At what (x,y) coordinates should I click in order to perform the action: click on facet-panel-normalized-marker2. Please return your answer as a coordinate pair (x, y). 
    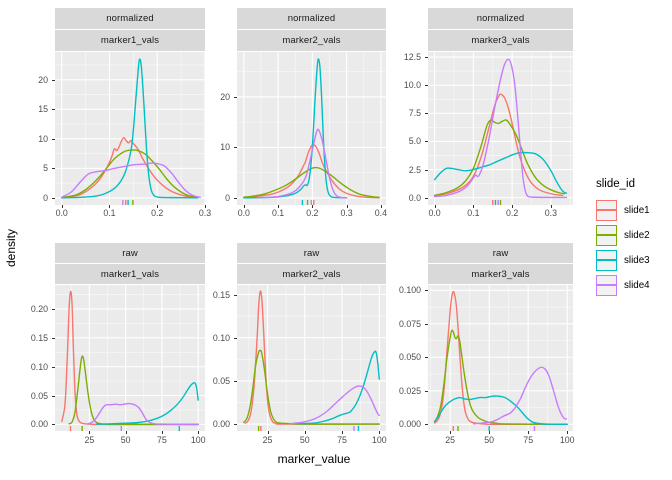
    Looking at the image, I should click on (311, 128).